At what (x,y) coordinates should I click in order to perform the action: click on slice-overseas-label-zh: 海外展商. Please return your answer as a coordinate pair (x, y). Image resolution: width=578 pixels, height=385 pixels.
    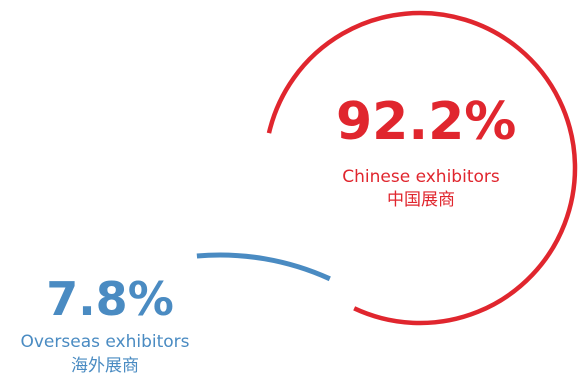
    Looking at the image, I should click on (105, 366).